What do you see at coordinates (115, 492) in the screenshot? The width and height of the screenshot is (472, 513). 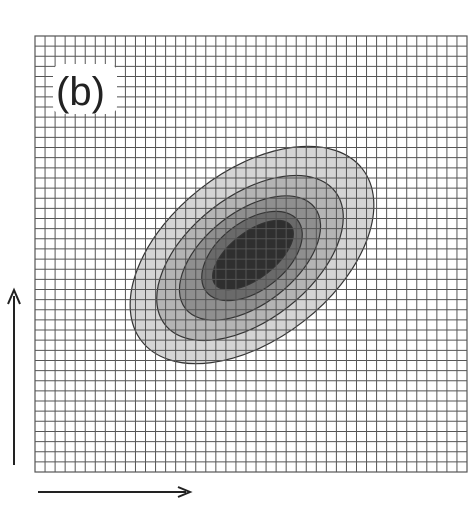 I see `horizontal-axis-arrow` at bounding box center [115, 492].